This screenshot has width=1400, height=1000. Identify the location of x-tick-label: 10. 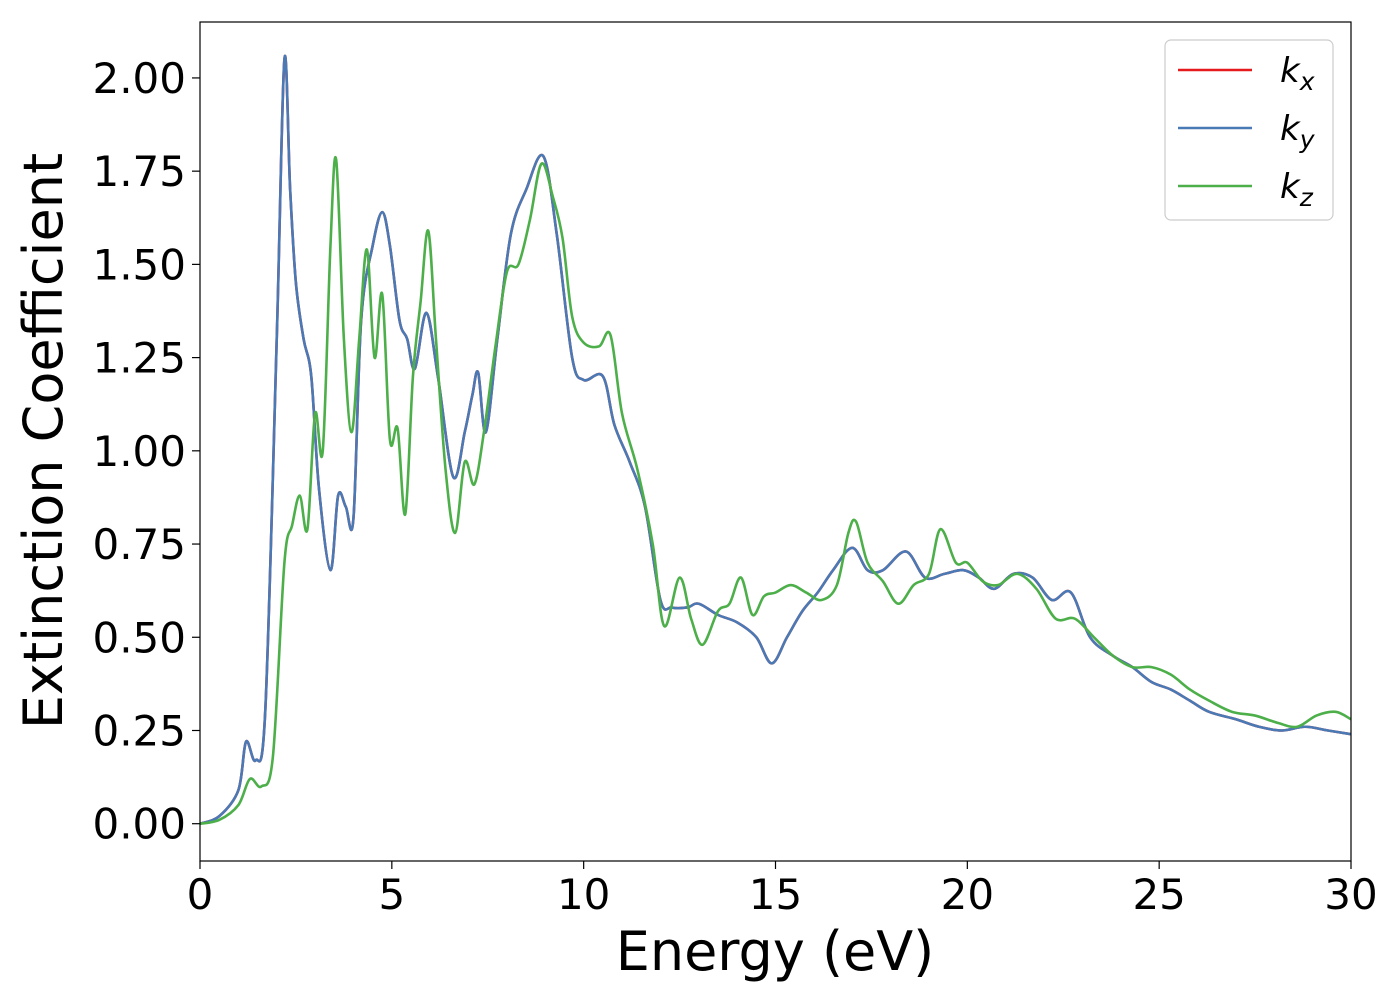
(583, 894).